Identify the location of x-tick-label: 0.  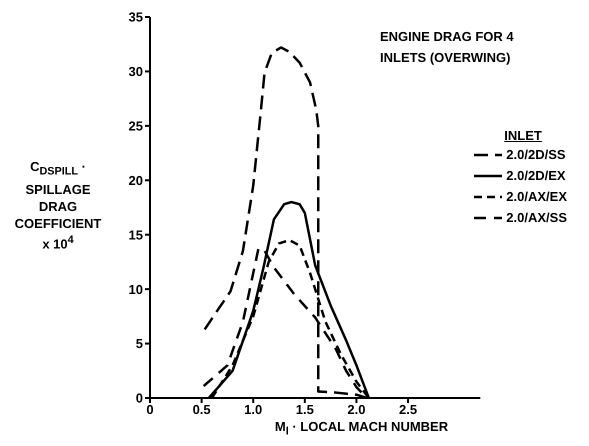
(150, 410).